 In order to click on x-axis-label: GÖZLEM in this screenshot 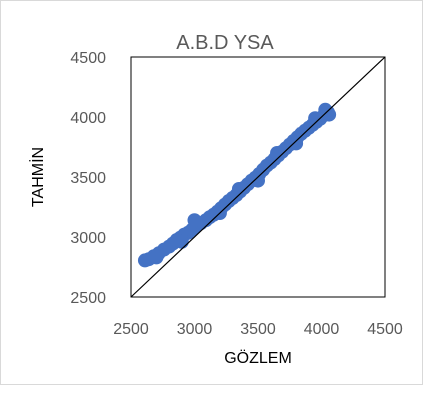, I will do `click(258, 358)`.